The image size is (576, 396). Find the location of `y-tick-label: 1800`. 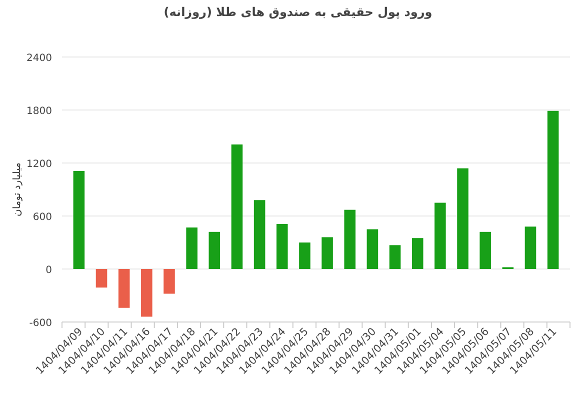

y-tick-label: 1800 is located at coordinates (39, 111).